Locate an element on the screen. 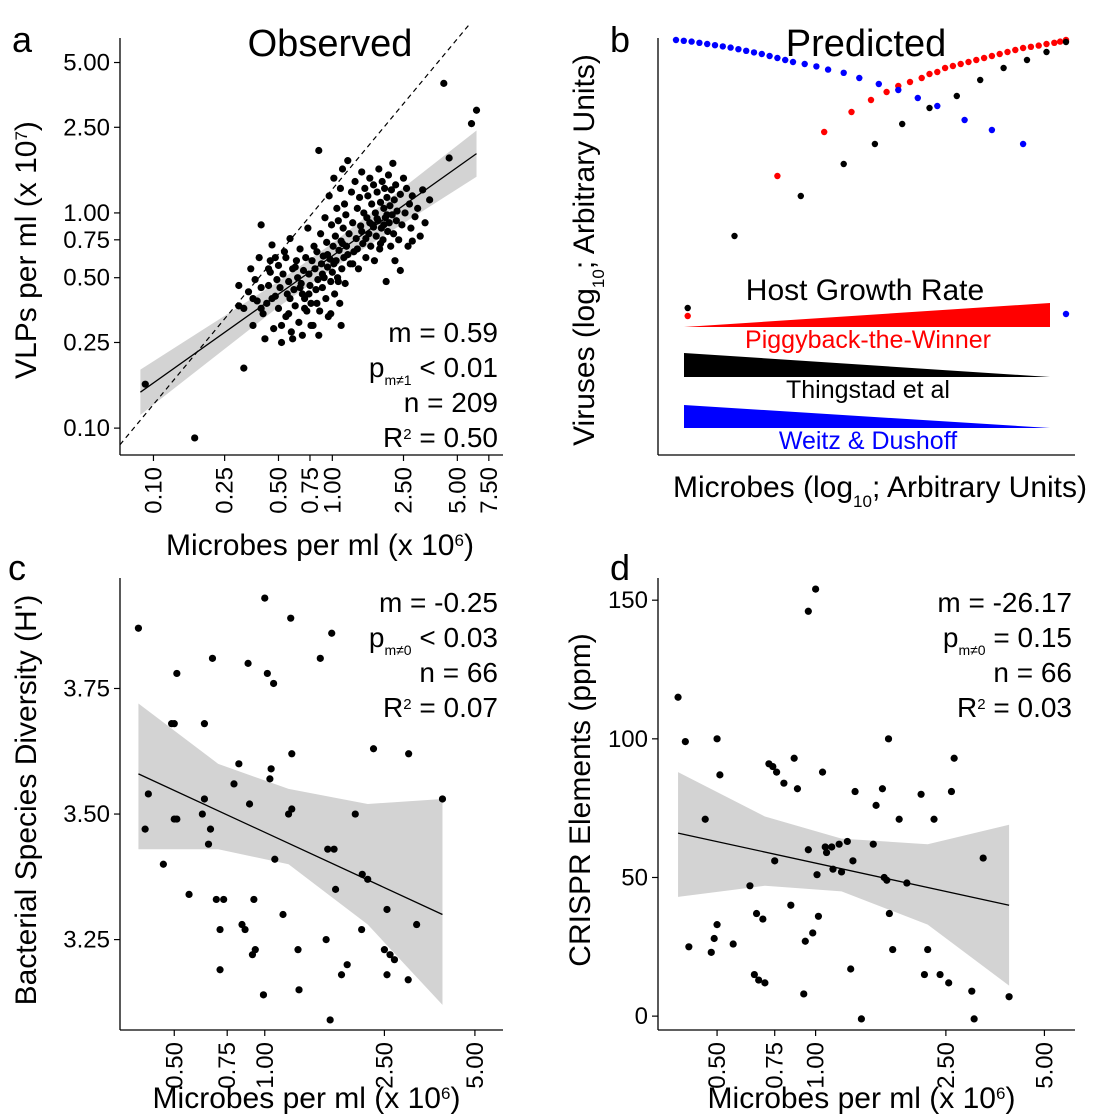 The image size is (1104, 1118). panel-b-legend-wedge-weitz is located at coordinates (867, 416).